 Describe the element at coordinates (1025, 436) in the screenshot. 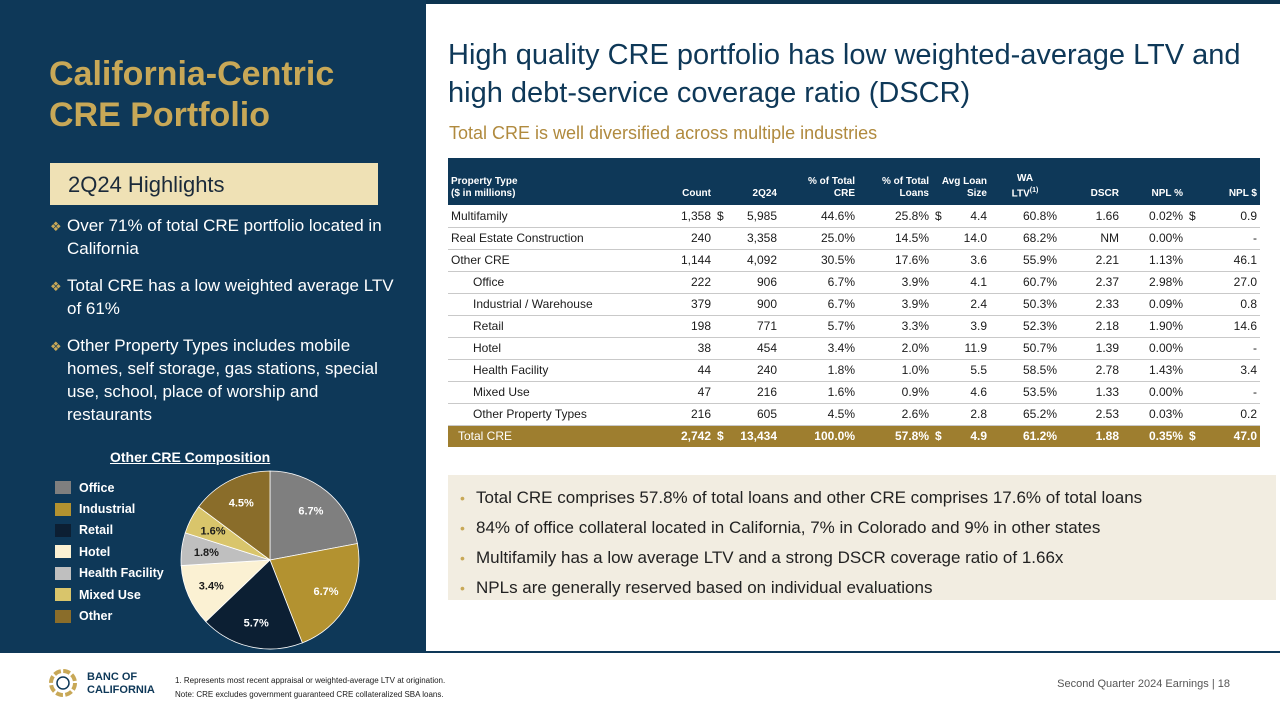

I see `cell-wa-ltv: 61.2%` at that location.